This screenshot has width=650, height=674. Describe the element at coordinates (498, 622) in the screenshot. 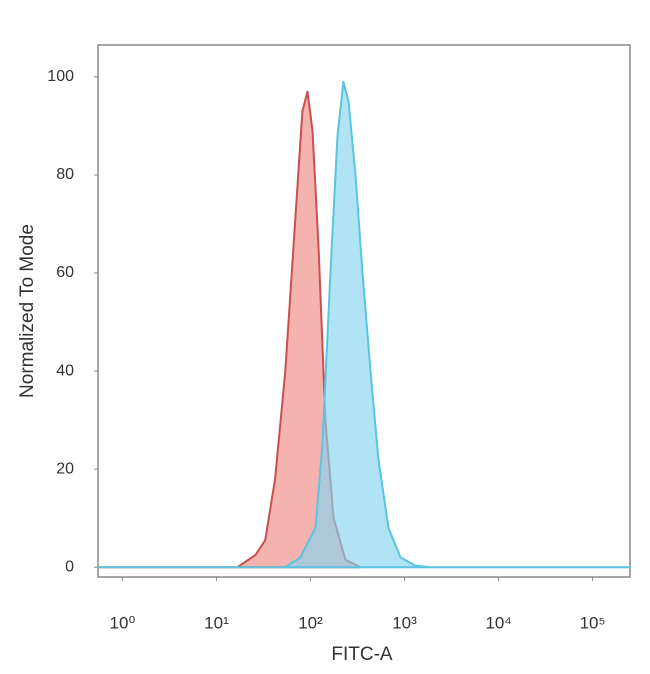

I see `x-tick-label: 10⁴` at that location.